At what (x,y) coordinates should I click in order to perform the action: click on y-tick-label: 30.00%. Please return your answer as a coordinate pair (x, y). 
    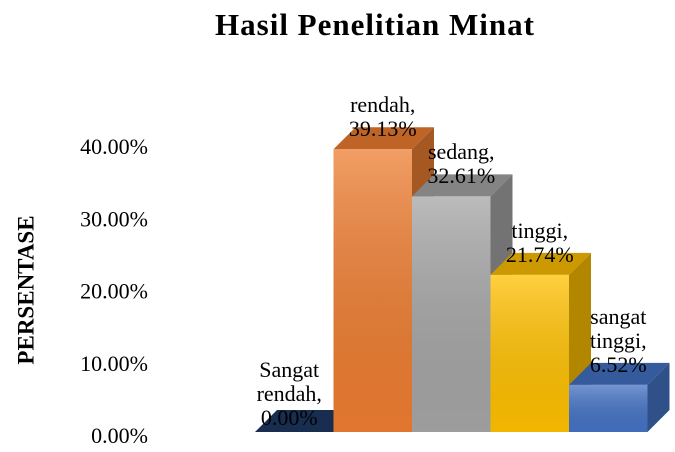
    Looking at the image, I should click on (114, 218).